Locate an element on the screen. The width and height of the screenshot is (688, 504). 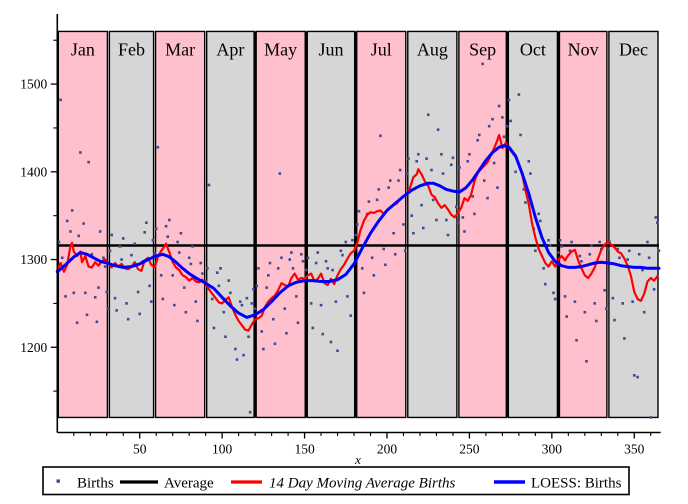
x-tick-label: 200 is located at coordinates (387, 449).